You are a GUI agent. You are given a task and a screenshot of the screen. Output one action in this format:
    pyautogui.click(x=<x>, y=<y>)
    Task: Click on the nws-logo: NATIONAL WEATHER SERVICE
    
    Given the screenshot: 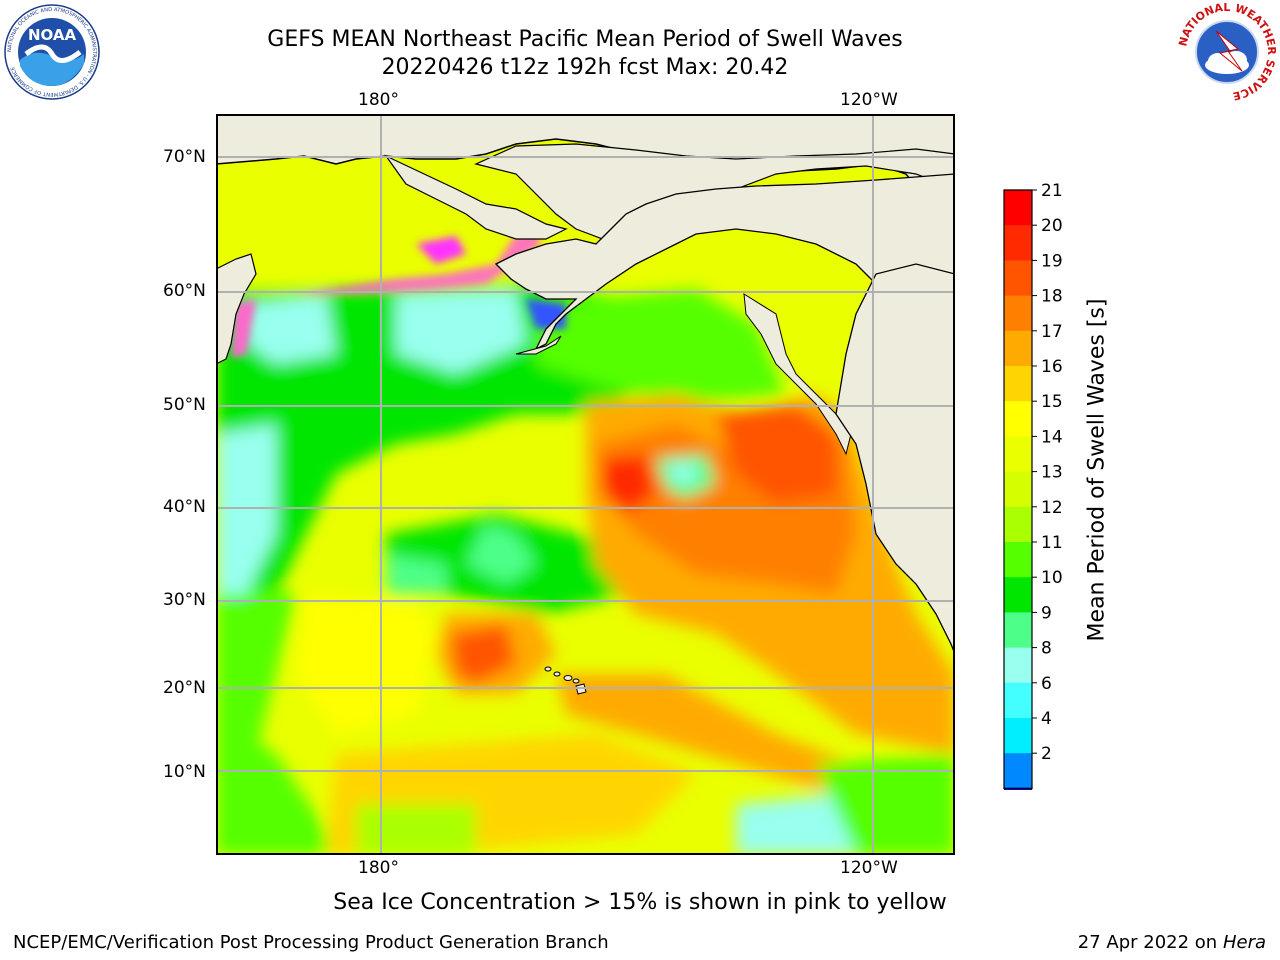 What is the action you would take?
    pyautogui.click(x=1227, y=52)
    